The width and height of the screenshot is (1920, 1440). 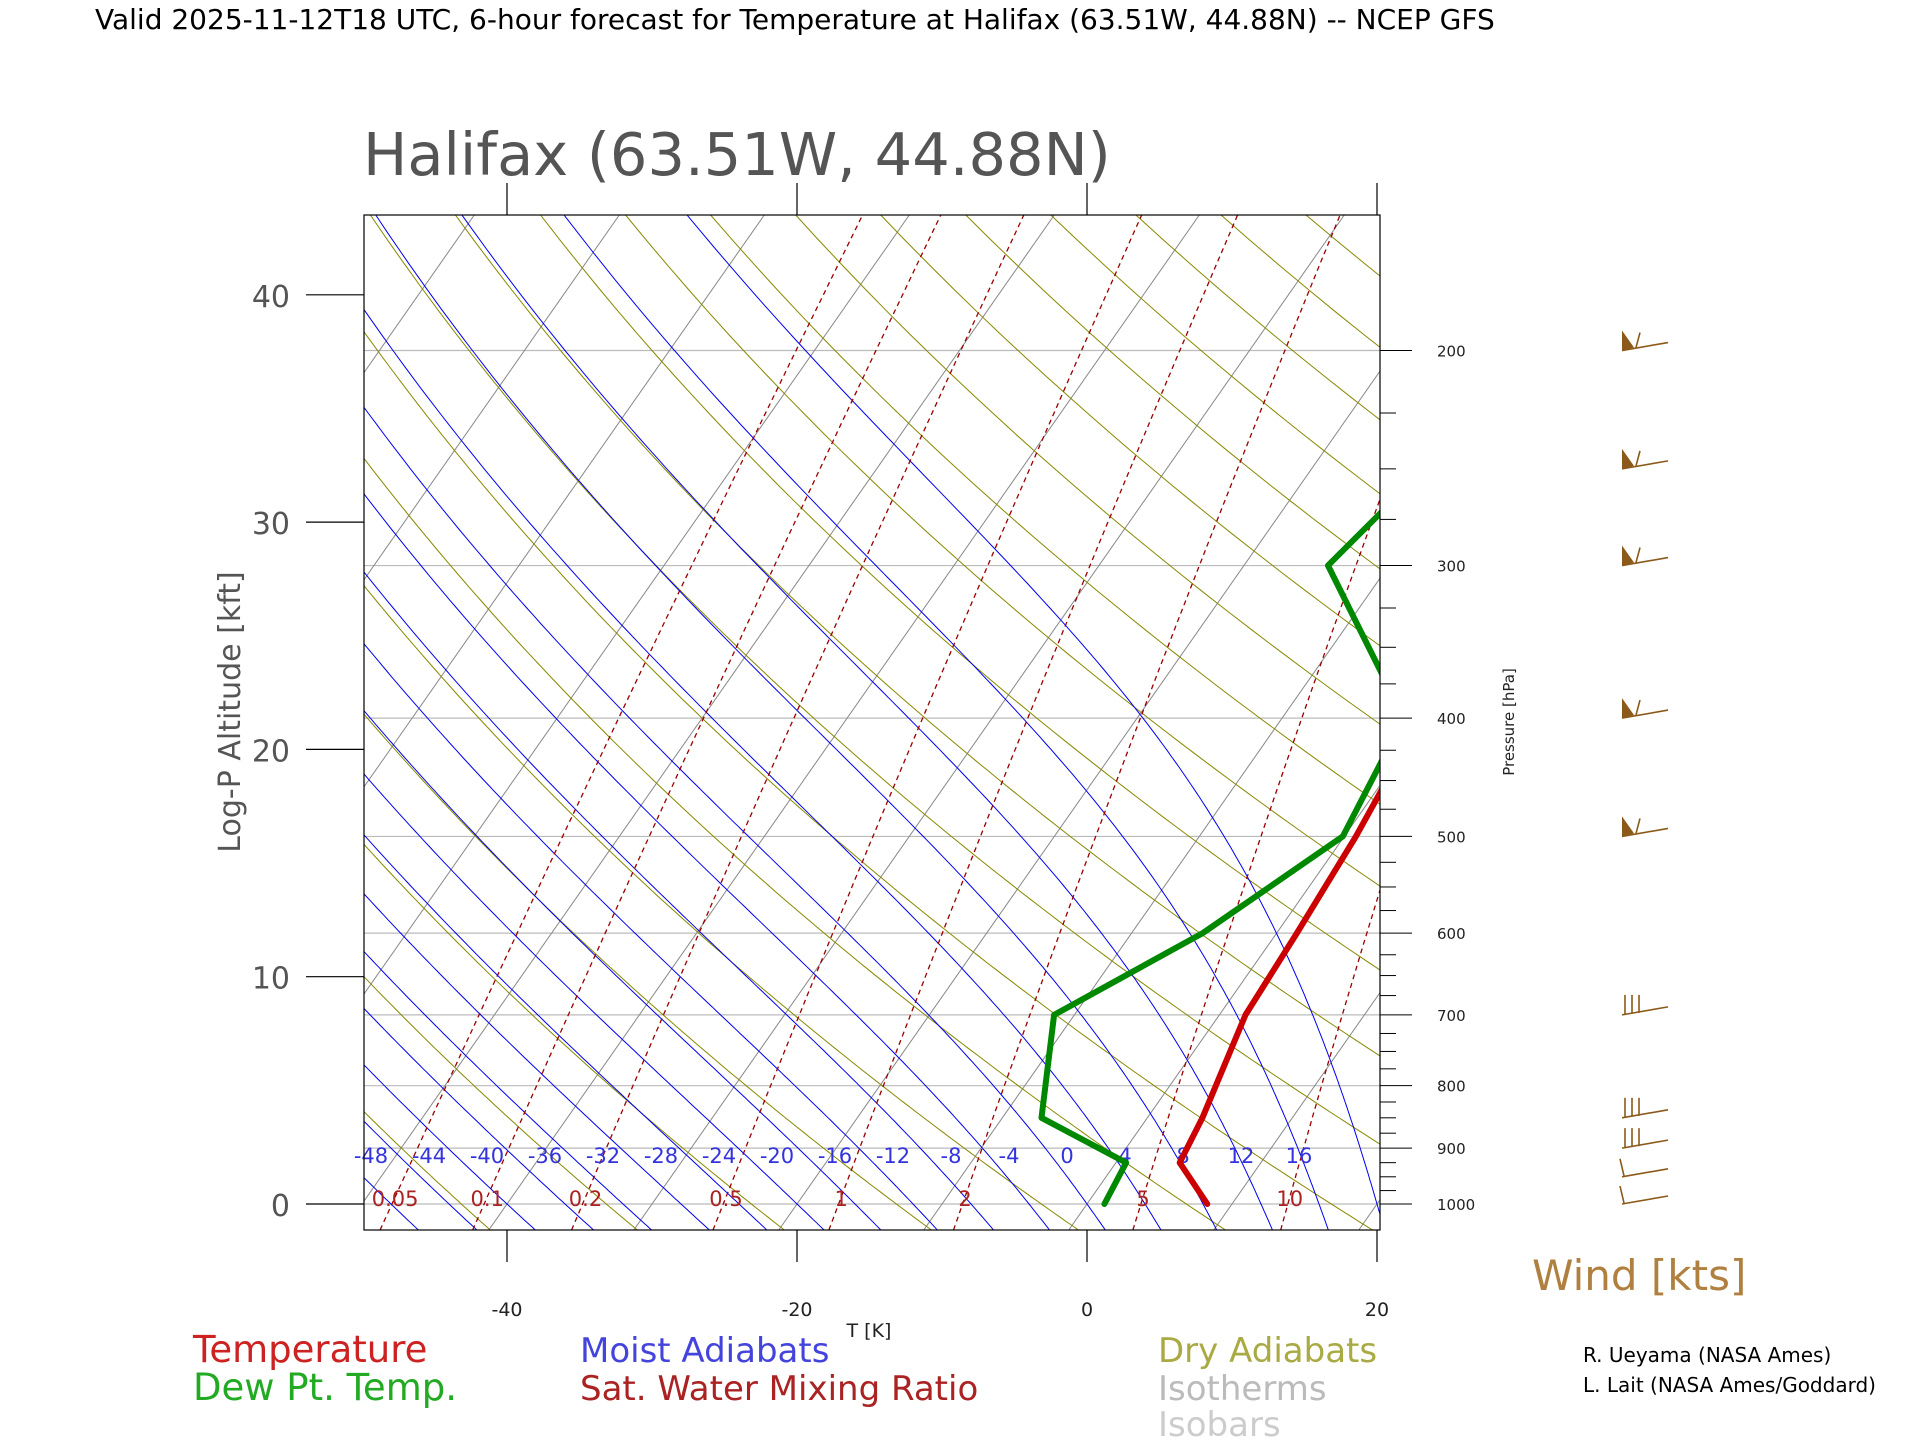 I want to click on pressure-tick-label: 600, so click(x=1451, y=934).